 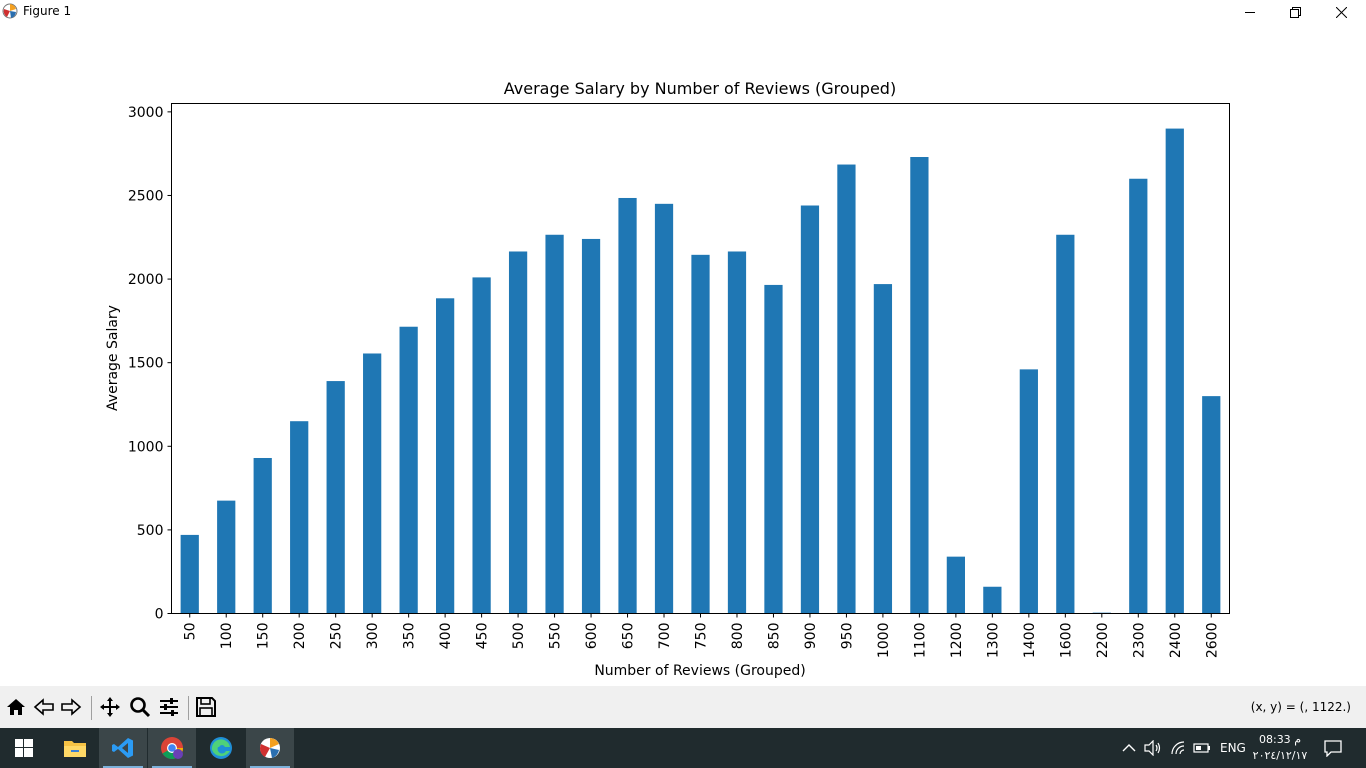 What do you see at coordinates (774, 636) in the screenshot?
I see `x-tick-label: 850` at bounding box center [774, 636].